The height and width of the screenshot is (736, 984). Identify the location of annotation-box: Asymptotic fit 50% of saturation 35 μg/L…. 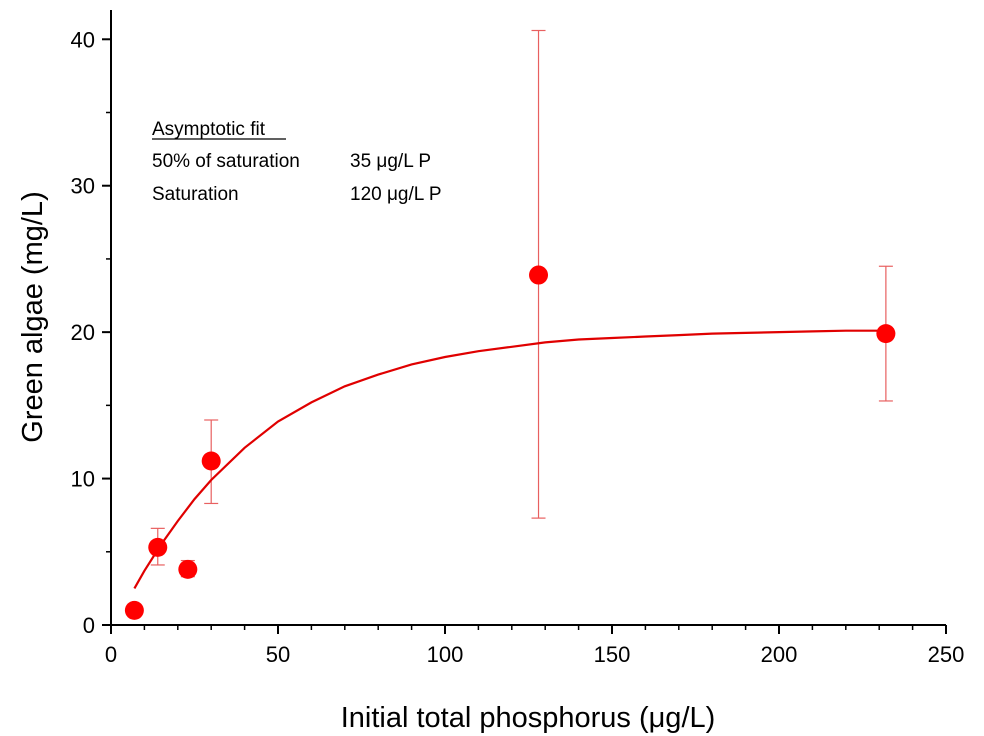
(297, 162).